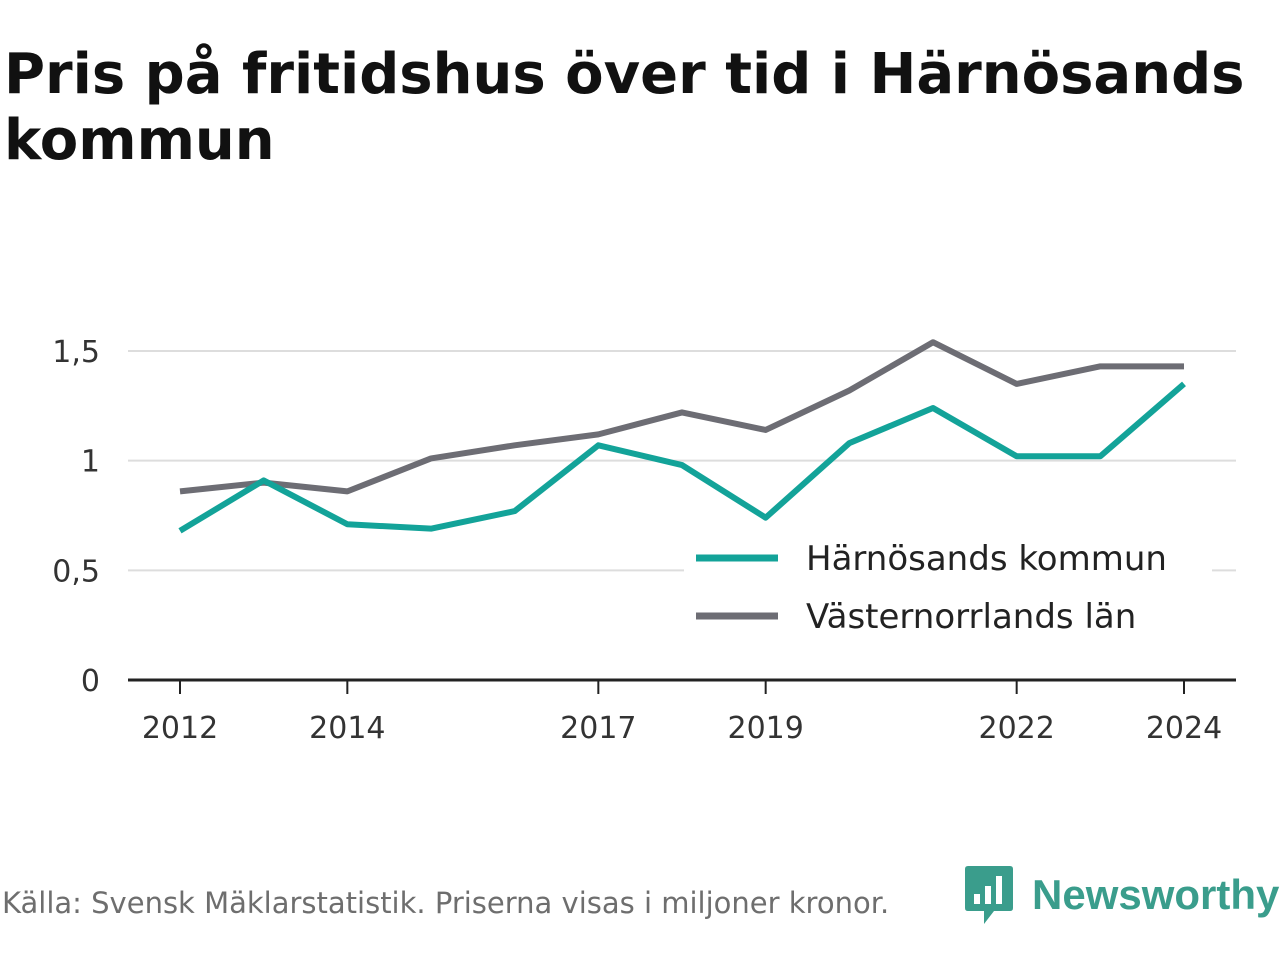  Describe the element at coordinates (1184, 728) in the screenshot. I see `x-tick-label: 2024` at that location.